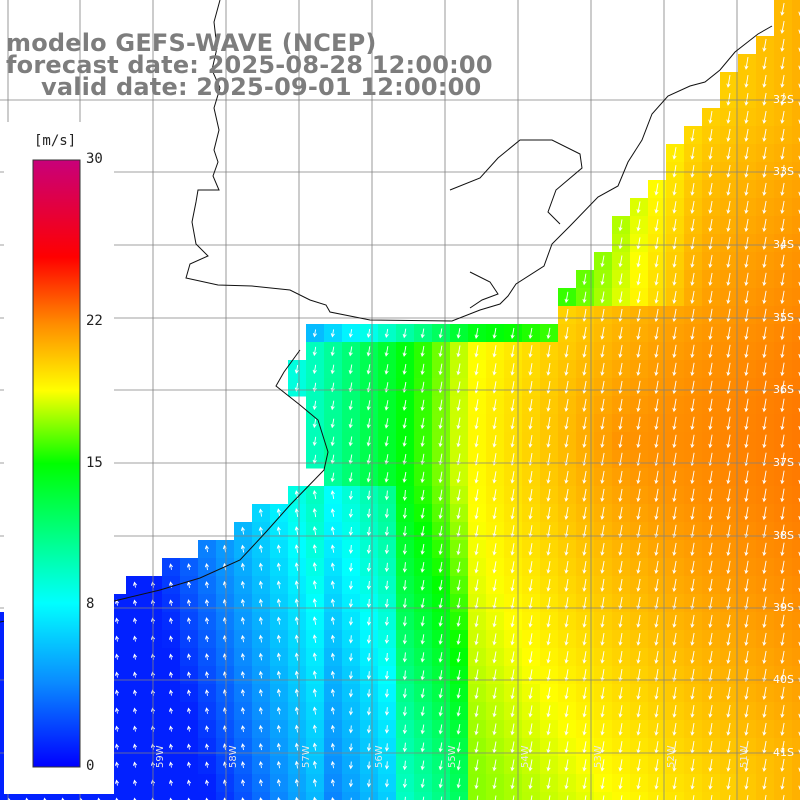 This screenshot has height=800, width=800. What do you see at coordinates (783, 244) in the screenshot?
I see `latitude-label: 34S` at bounding box center [783, 244].